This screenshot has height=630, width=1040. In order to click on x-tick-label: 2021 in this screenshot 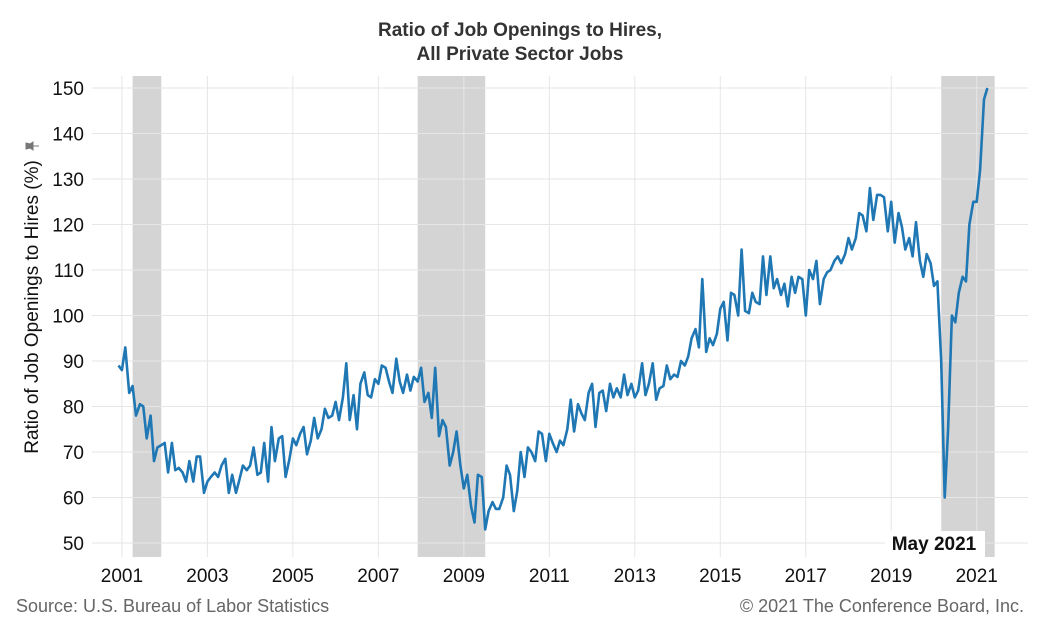, I will do `click(977, 576)`.